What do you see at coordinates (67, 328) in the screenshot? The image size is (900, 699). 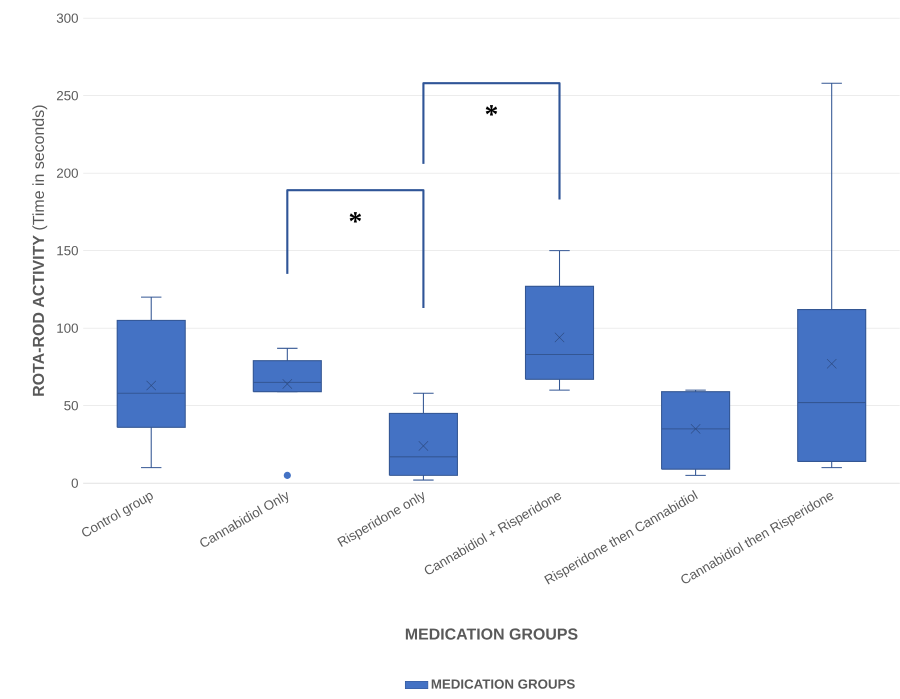 I see `y-tick-label: 100` at bounding box center [67, 328].